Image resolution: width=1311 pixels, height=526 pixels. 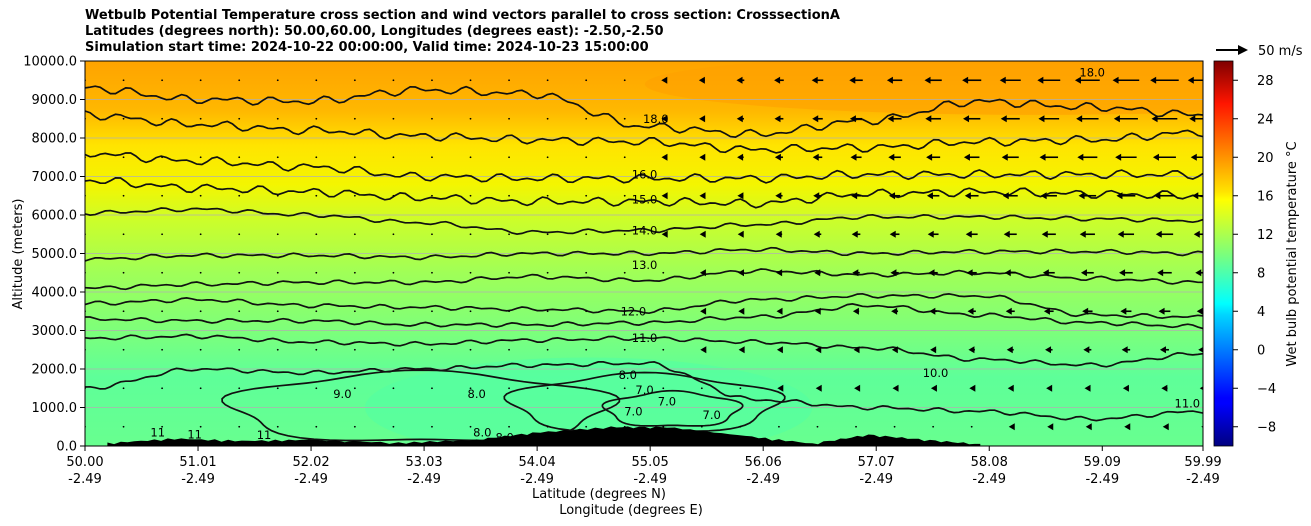 I want to click on colorbar-tick-label: 12, so click(x=1265, y=235).